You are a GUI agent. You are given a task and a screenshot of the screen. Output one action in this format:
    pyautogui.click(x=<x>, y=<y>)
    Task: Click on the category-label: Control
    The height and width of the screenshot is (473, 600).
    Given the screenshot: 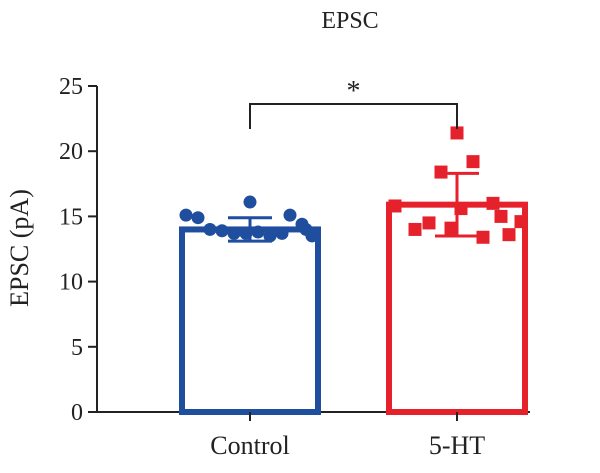 What is the action you would take?
    pyautogui.click(x=249, y=445)
    